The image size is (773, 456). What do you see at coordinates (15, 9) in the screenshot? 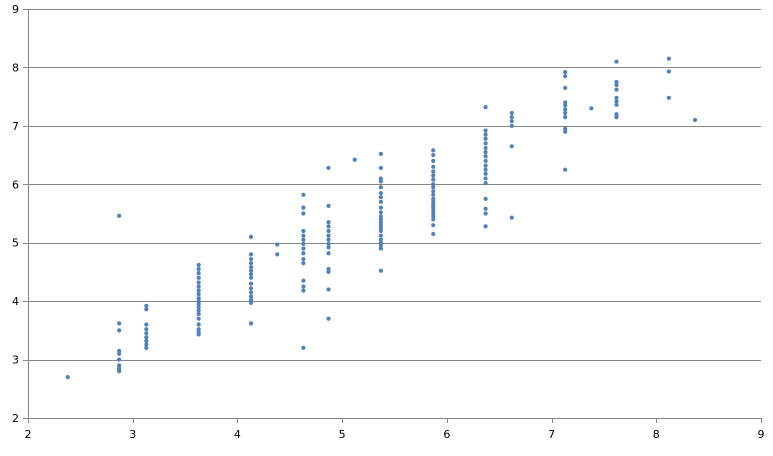
I see `y-tick-label: 9` at bounding box center [15, 9].